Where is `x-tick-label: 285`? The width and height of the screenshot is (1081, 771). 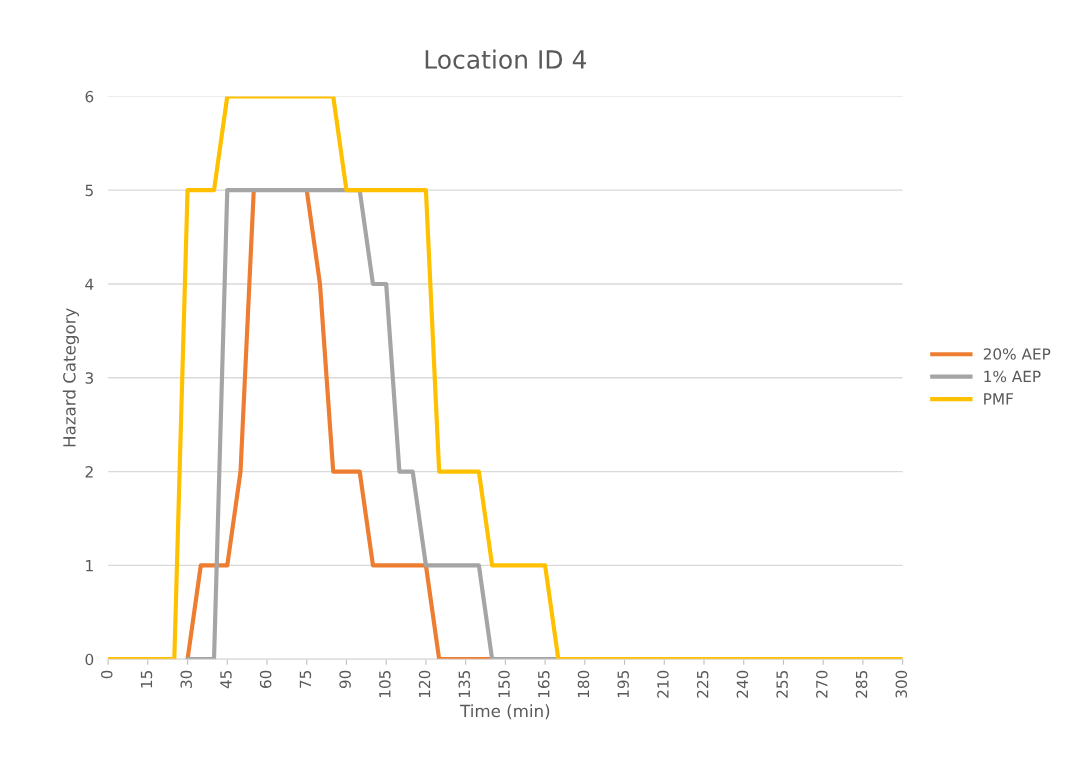
x-tick-label: 285 is located at coordinates (861, 684).